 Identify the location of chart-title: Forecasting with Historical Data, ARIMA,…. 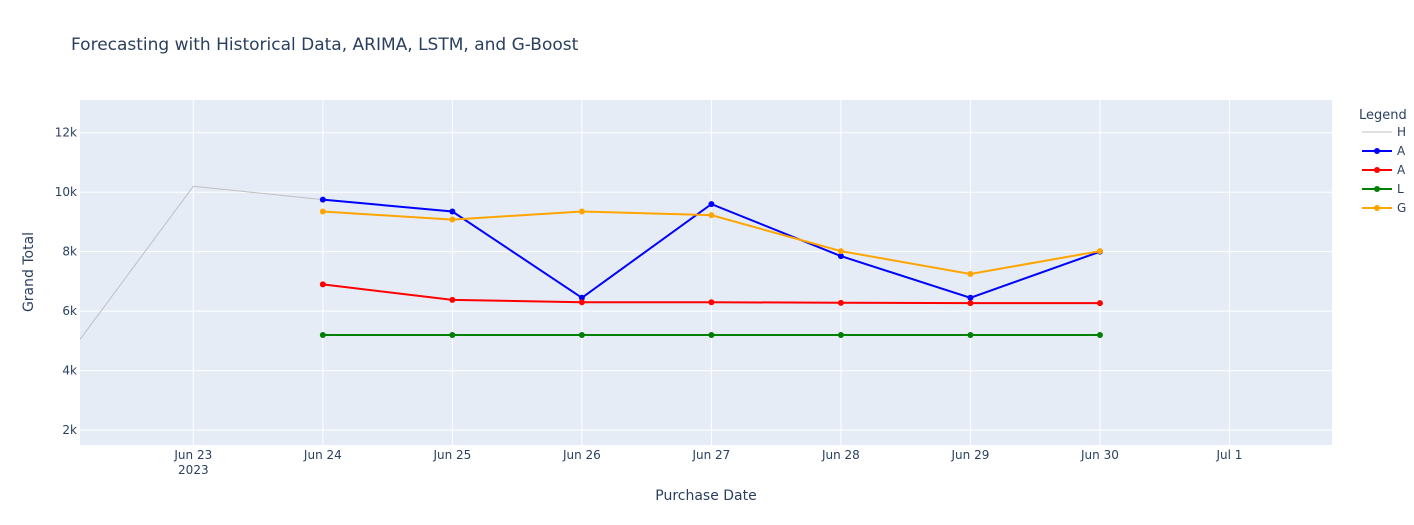
(325, 45).